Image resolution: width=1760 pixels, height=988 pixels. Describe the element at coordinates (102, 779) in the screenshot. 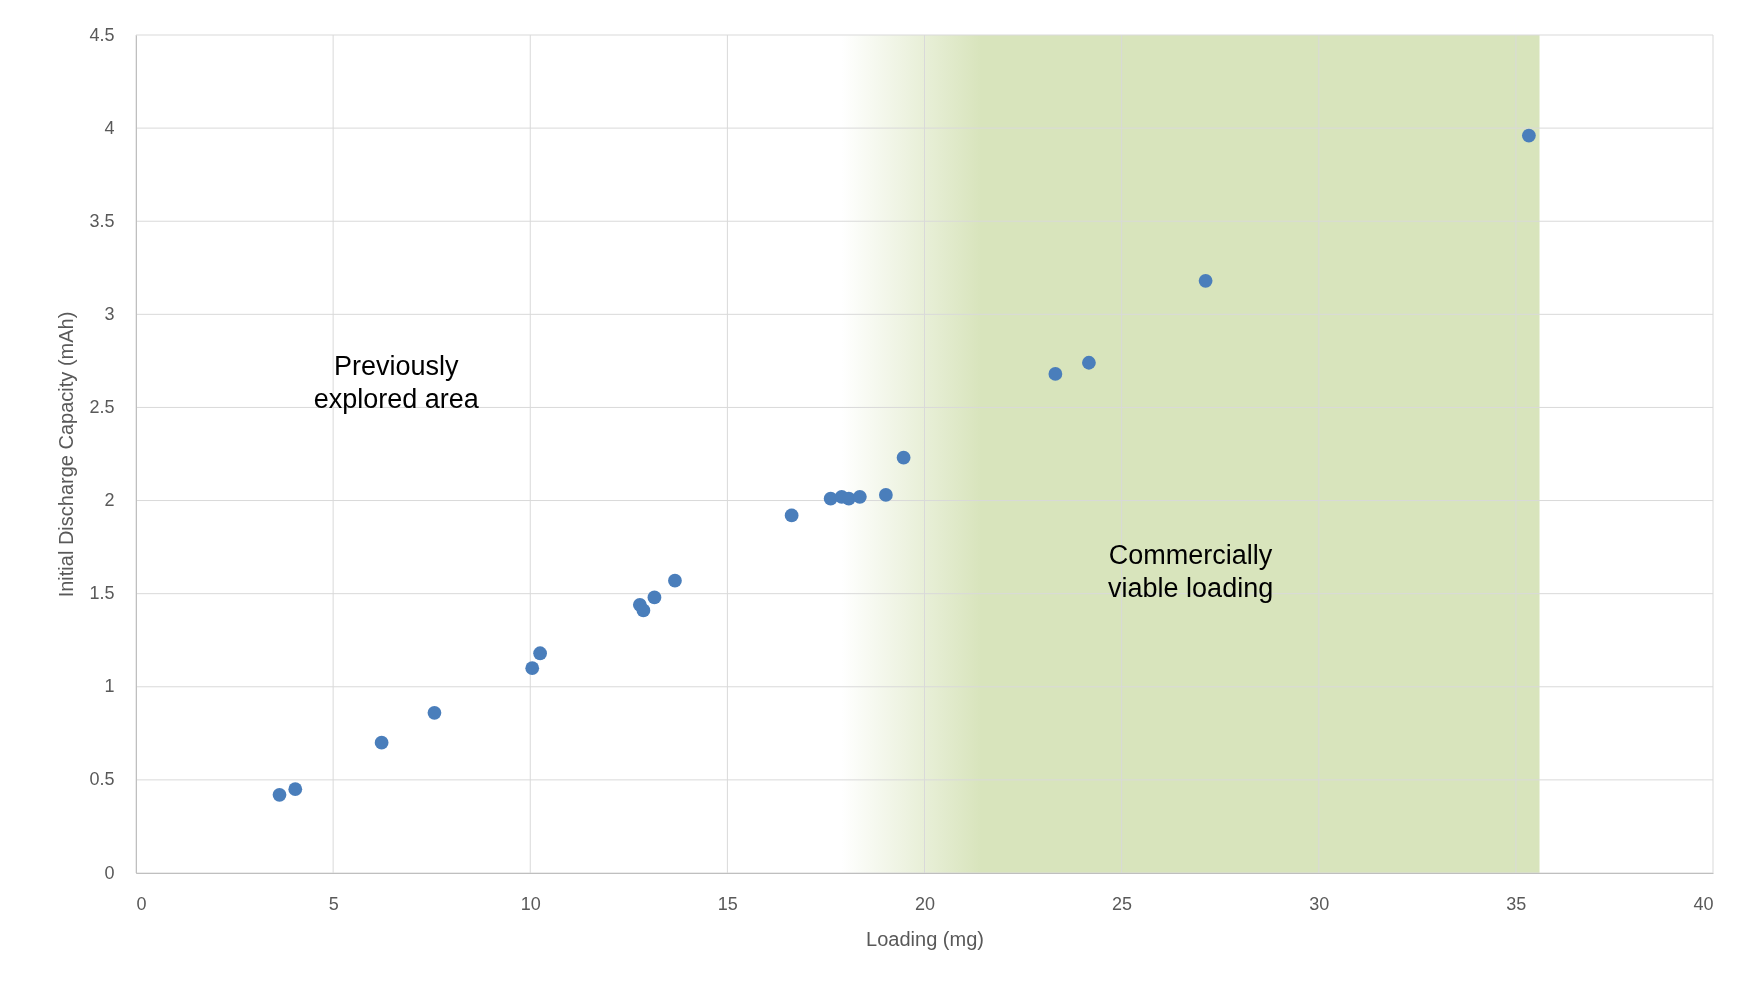

I see `y-tick-label: 0.5` at that location.